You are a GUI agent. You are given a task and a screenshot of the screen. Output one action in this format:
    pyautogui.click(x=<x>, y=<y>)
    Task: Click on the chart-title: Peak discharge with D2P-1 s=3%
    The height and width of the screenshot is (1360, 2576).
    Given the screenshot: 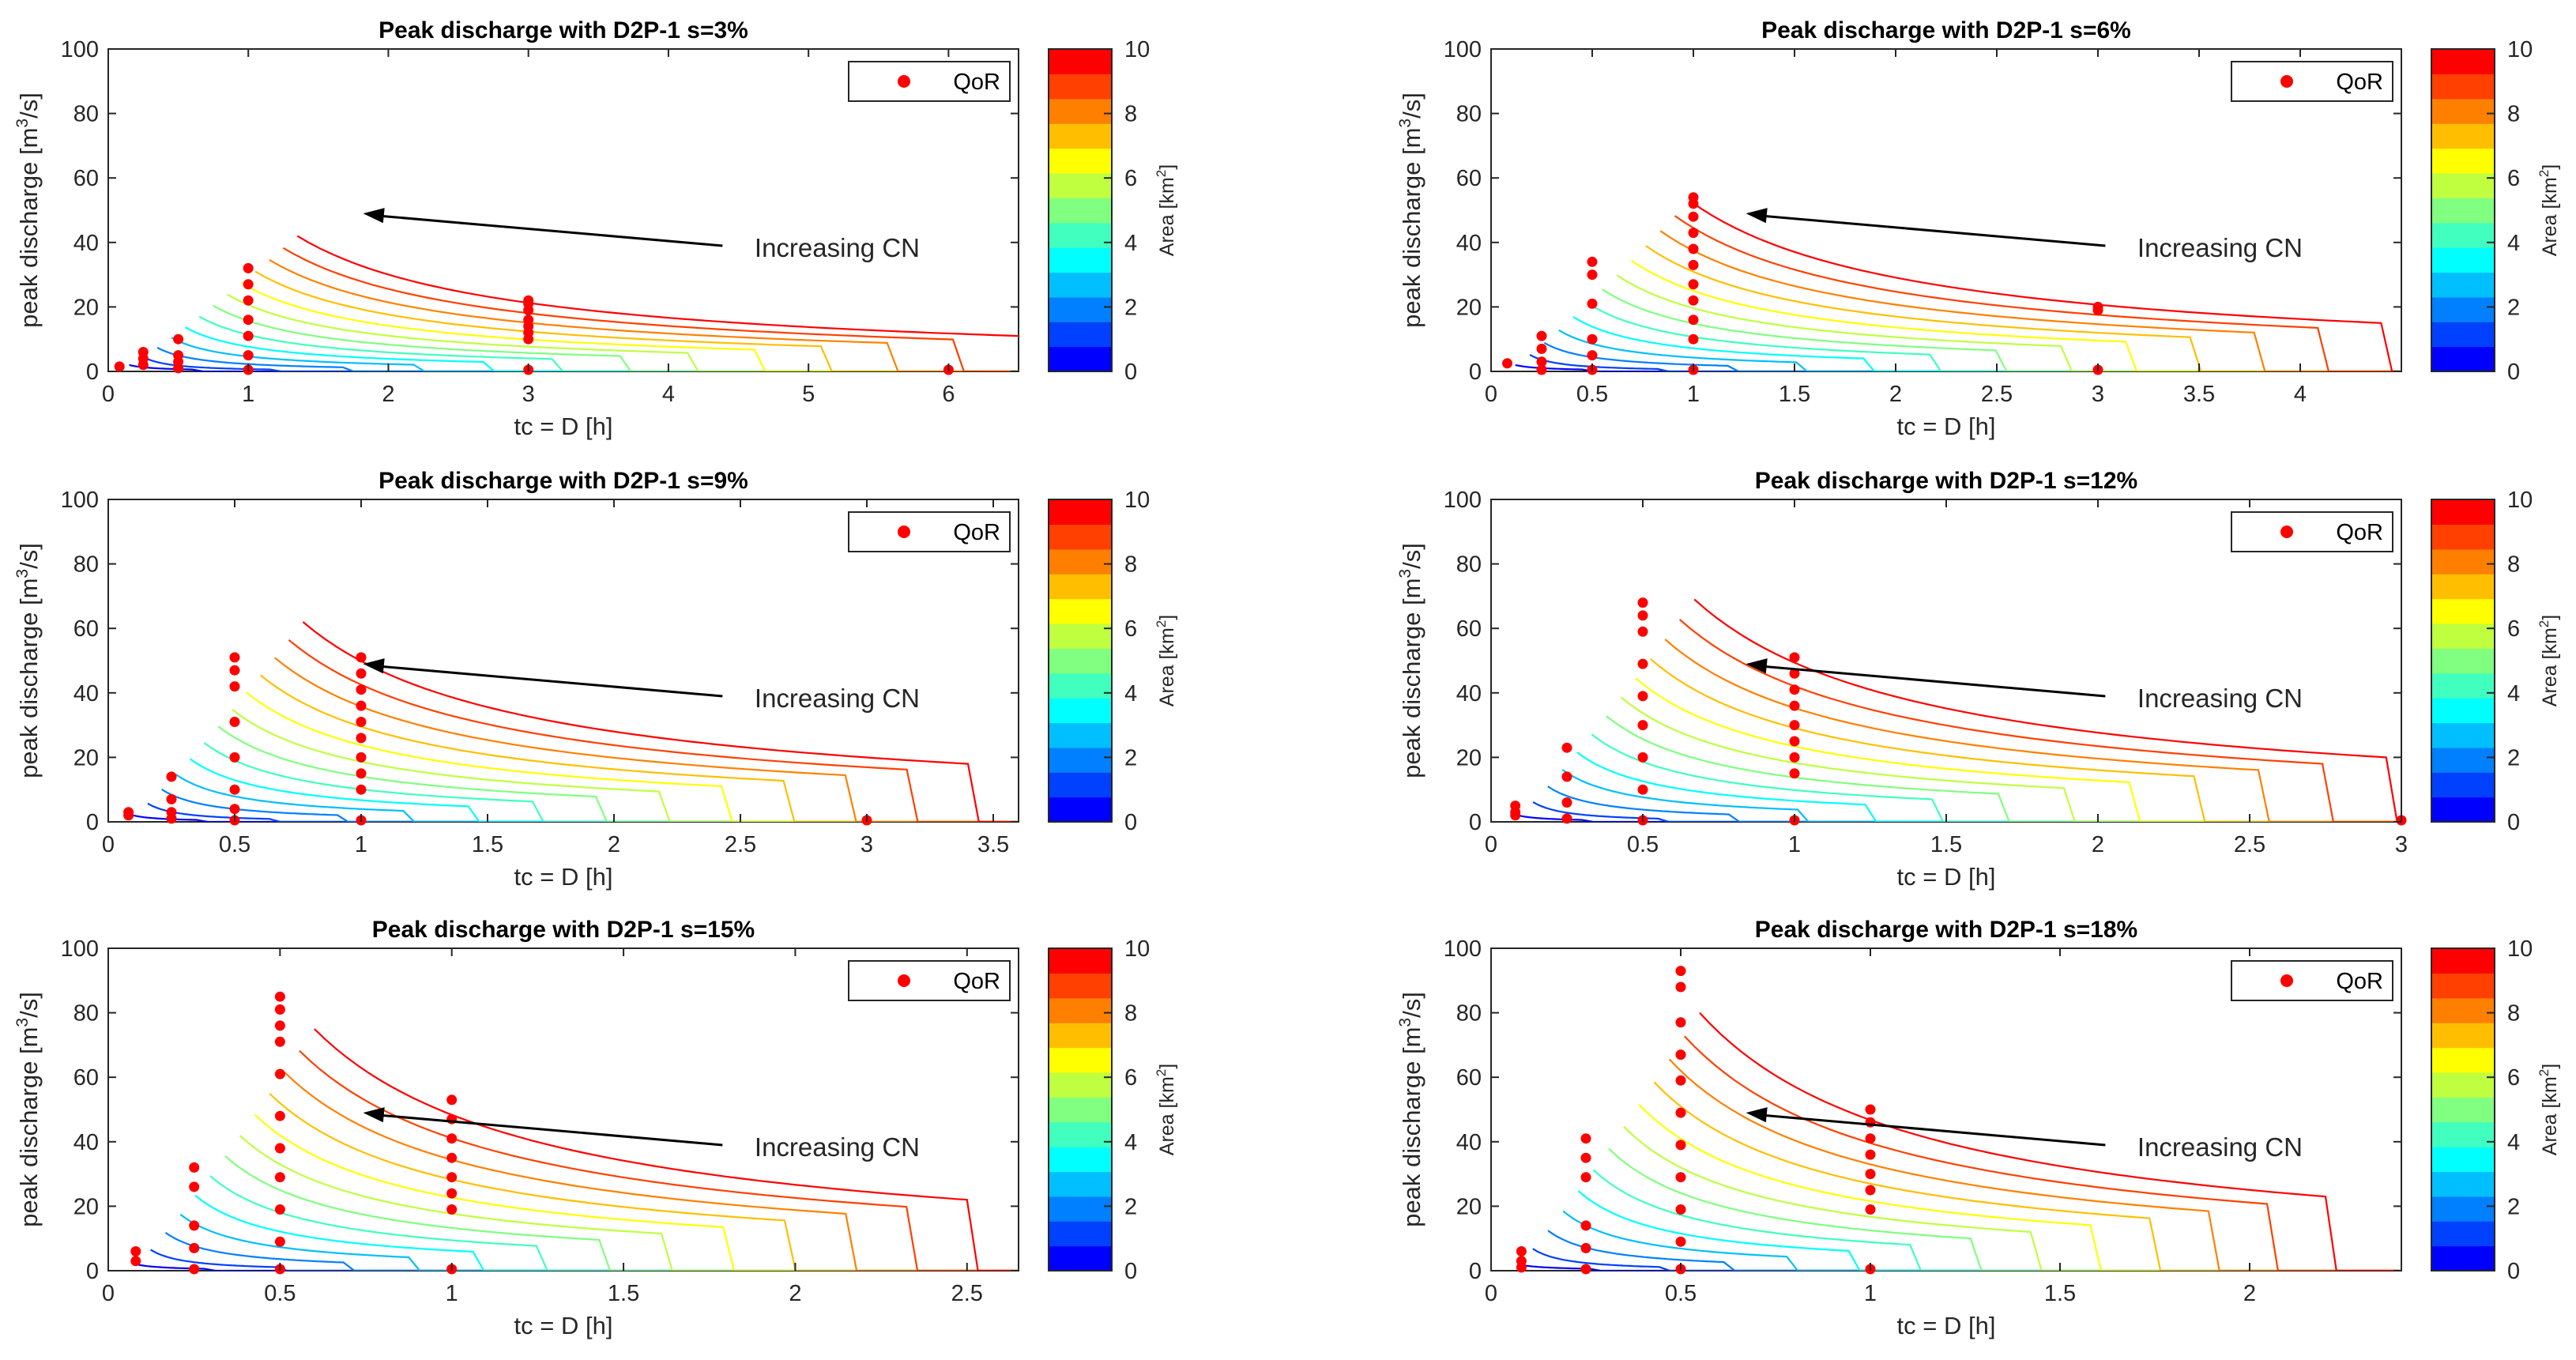 What is the action you would take?
    pyautogui.click(x=563, y=30)
    